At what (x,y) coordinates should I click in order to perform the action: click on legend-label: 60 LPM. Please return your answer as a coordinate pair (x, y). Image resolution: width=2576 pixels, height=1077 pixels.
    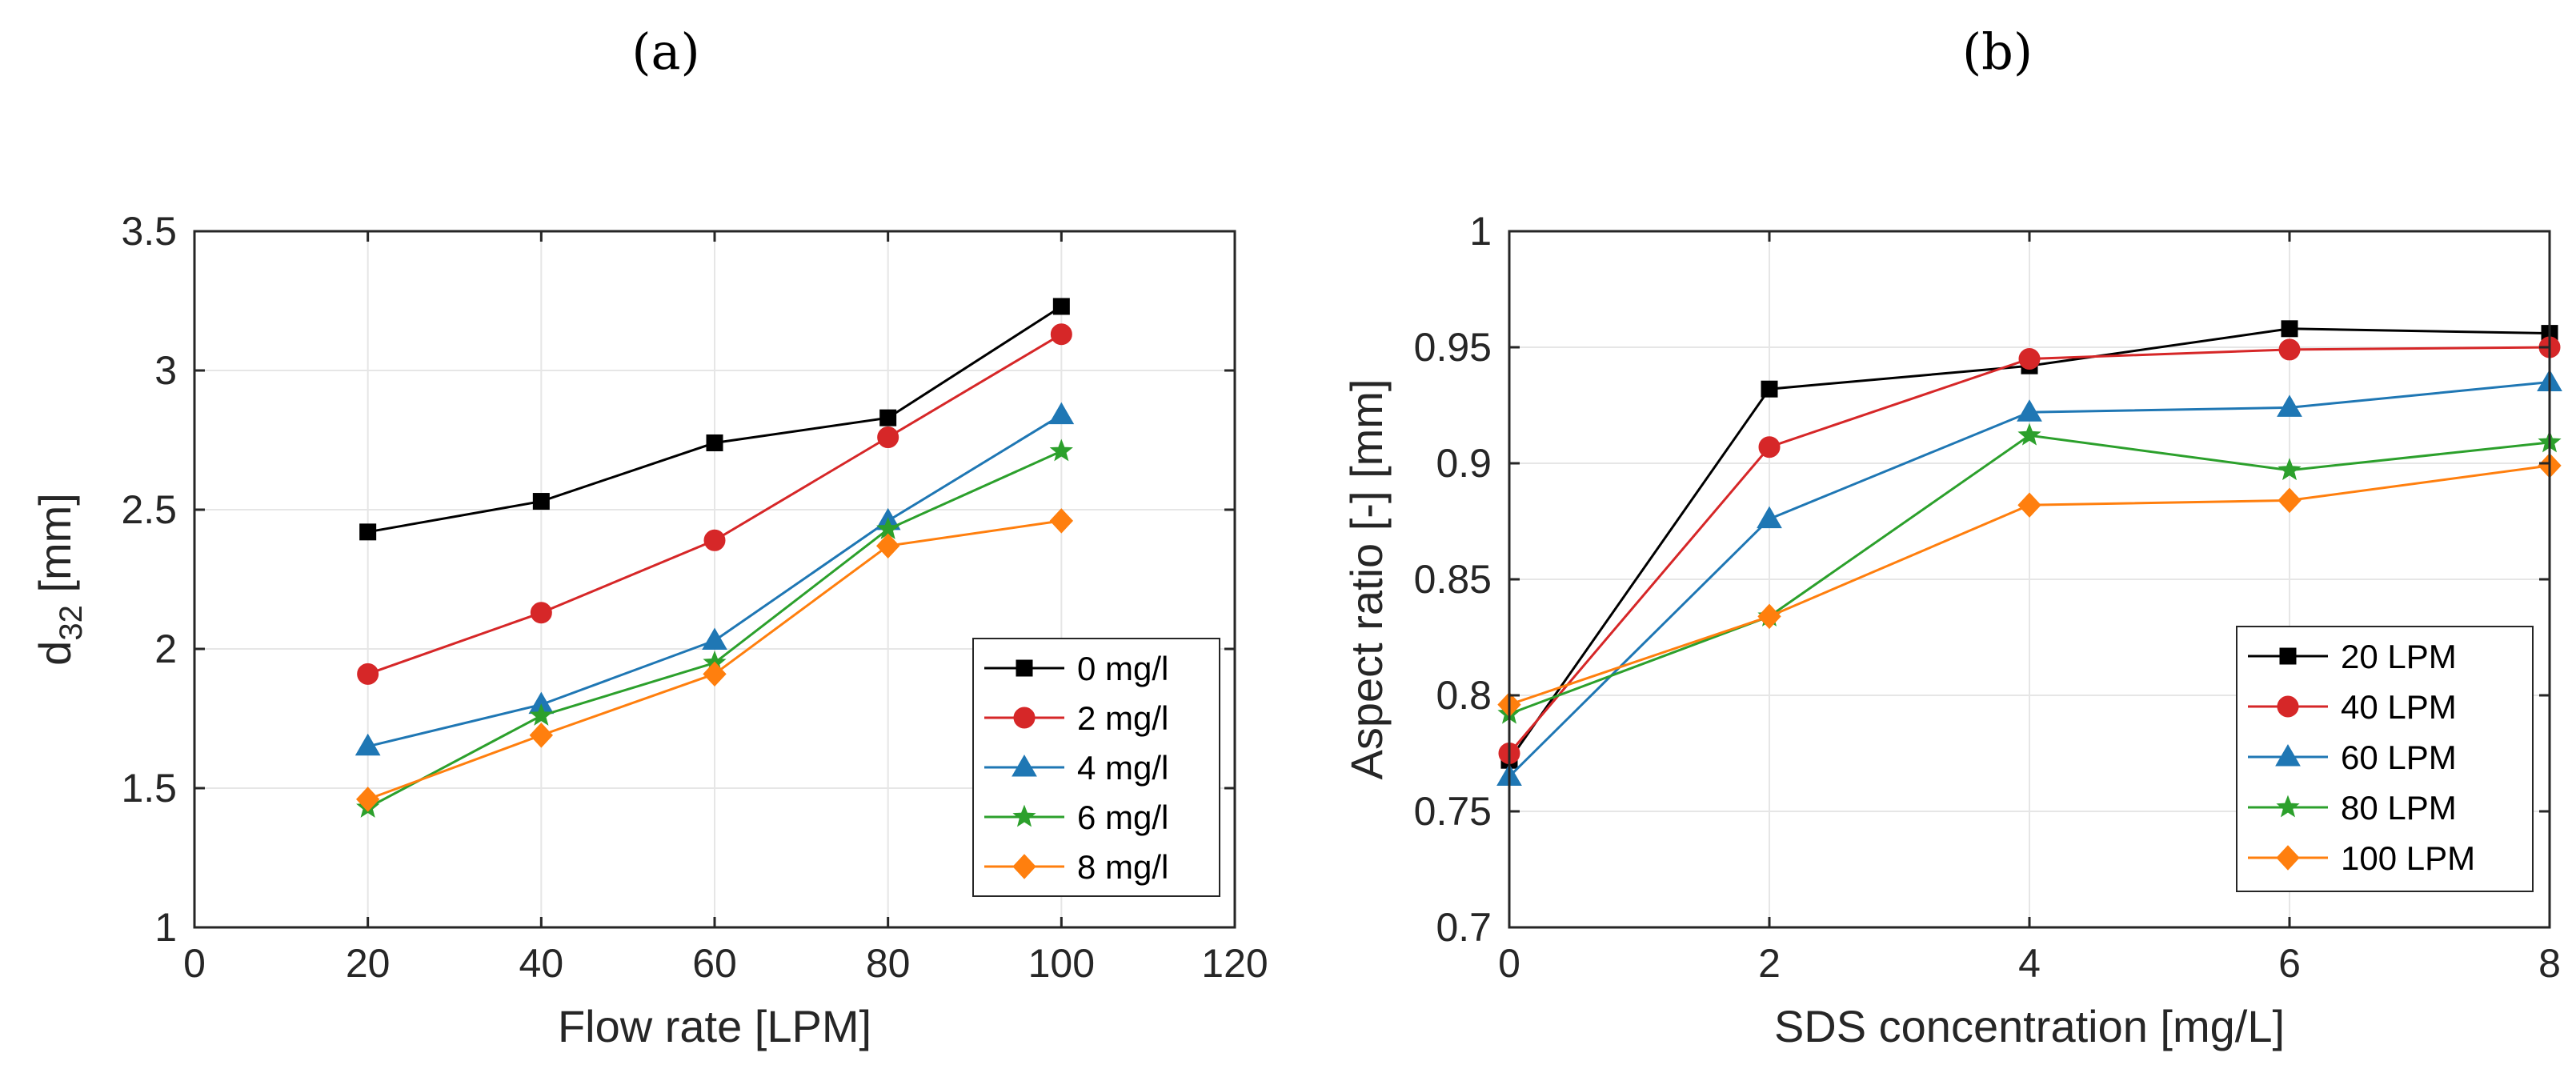
    Looking at the image, I should click on (2399, 757).